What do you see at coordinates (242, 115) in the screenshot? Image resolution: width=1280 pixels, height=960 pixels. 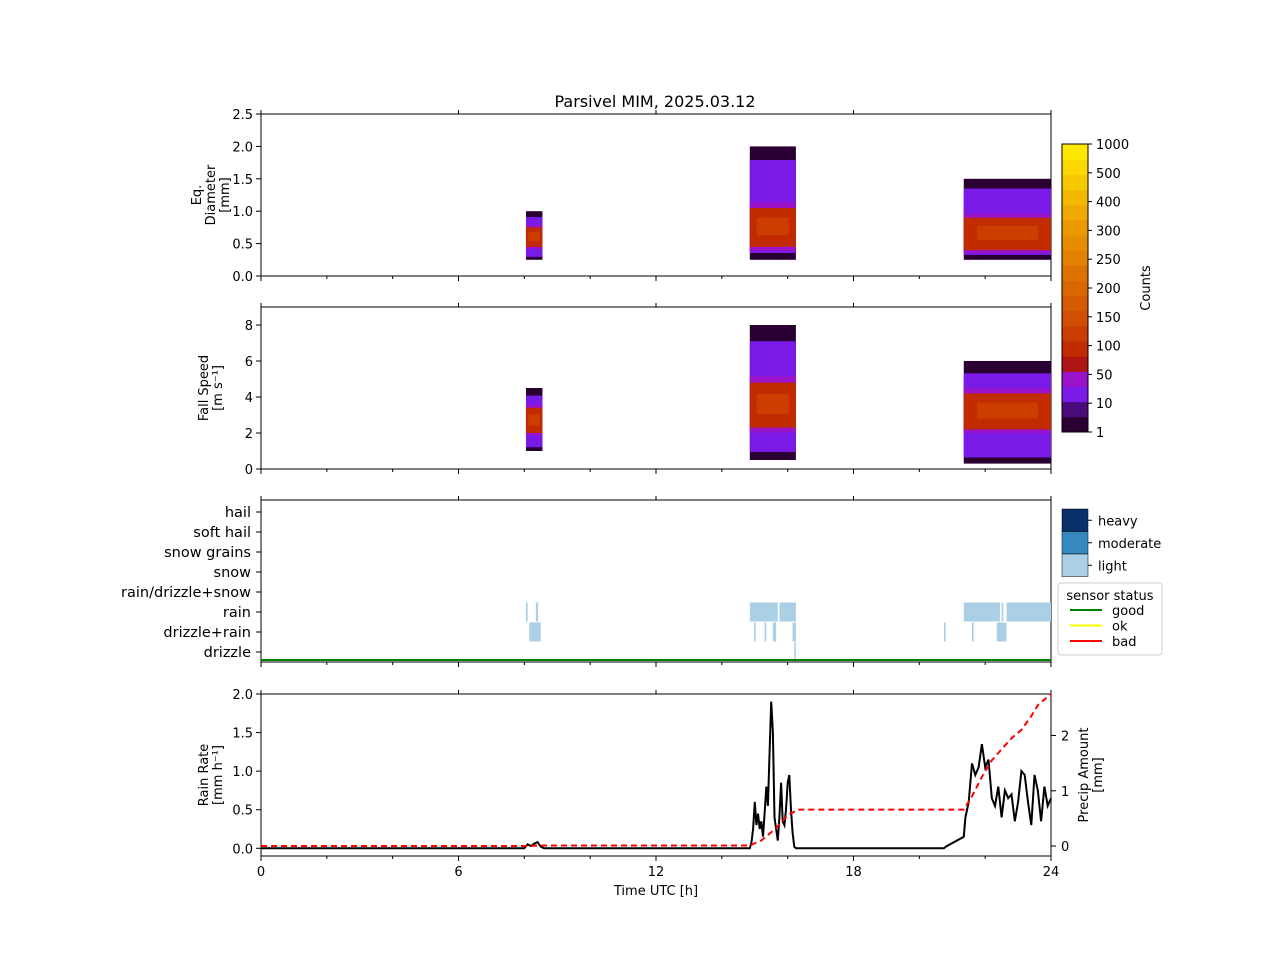 I see `y-tick-label: 2.5` at bounding box center [242, 115].